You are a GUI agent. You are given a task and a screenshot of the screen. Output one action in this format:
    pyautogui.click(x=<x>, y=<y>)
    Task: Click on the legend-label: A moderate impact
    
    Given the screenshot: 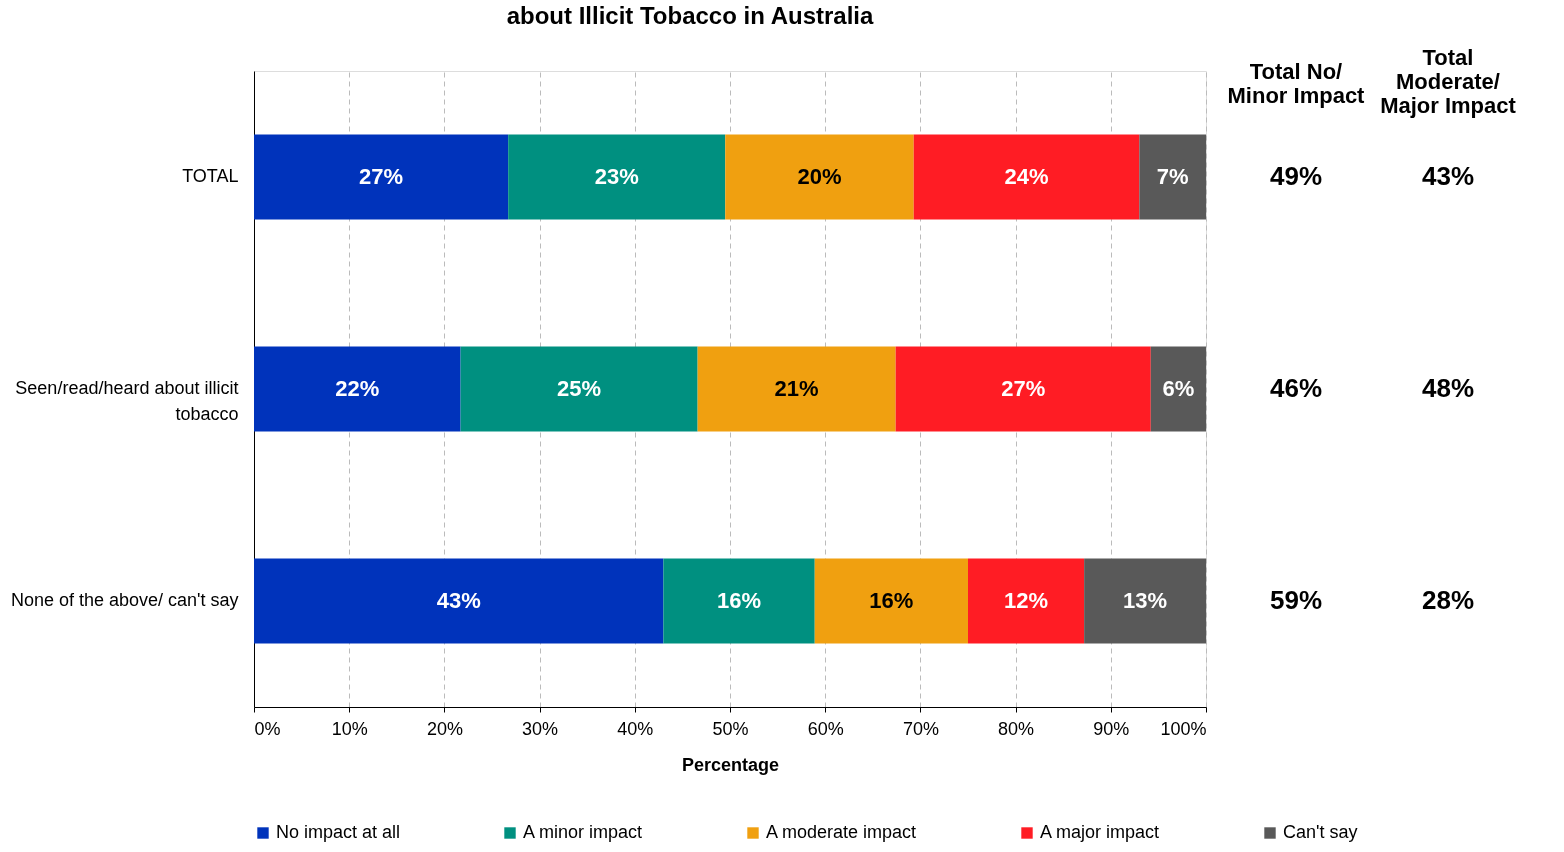 What is the action you would take?
    pyautogui.click(x=841, y=832)
    